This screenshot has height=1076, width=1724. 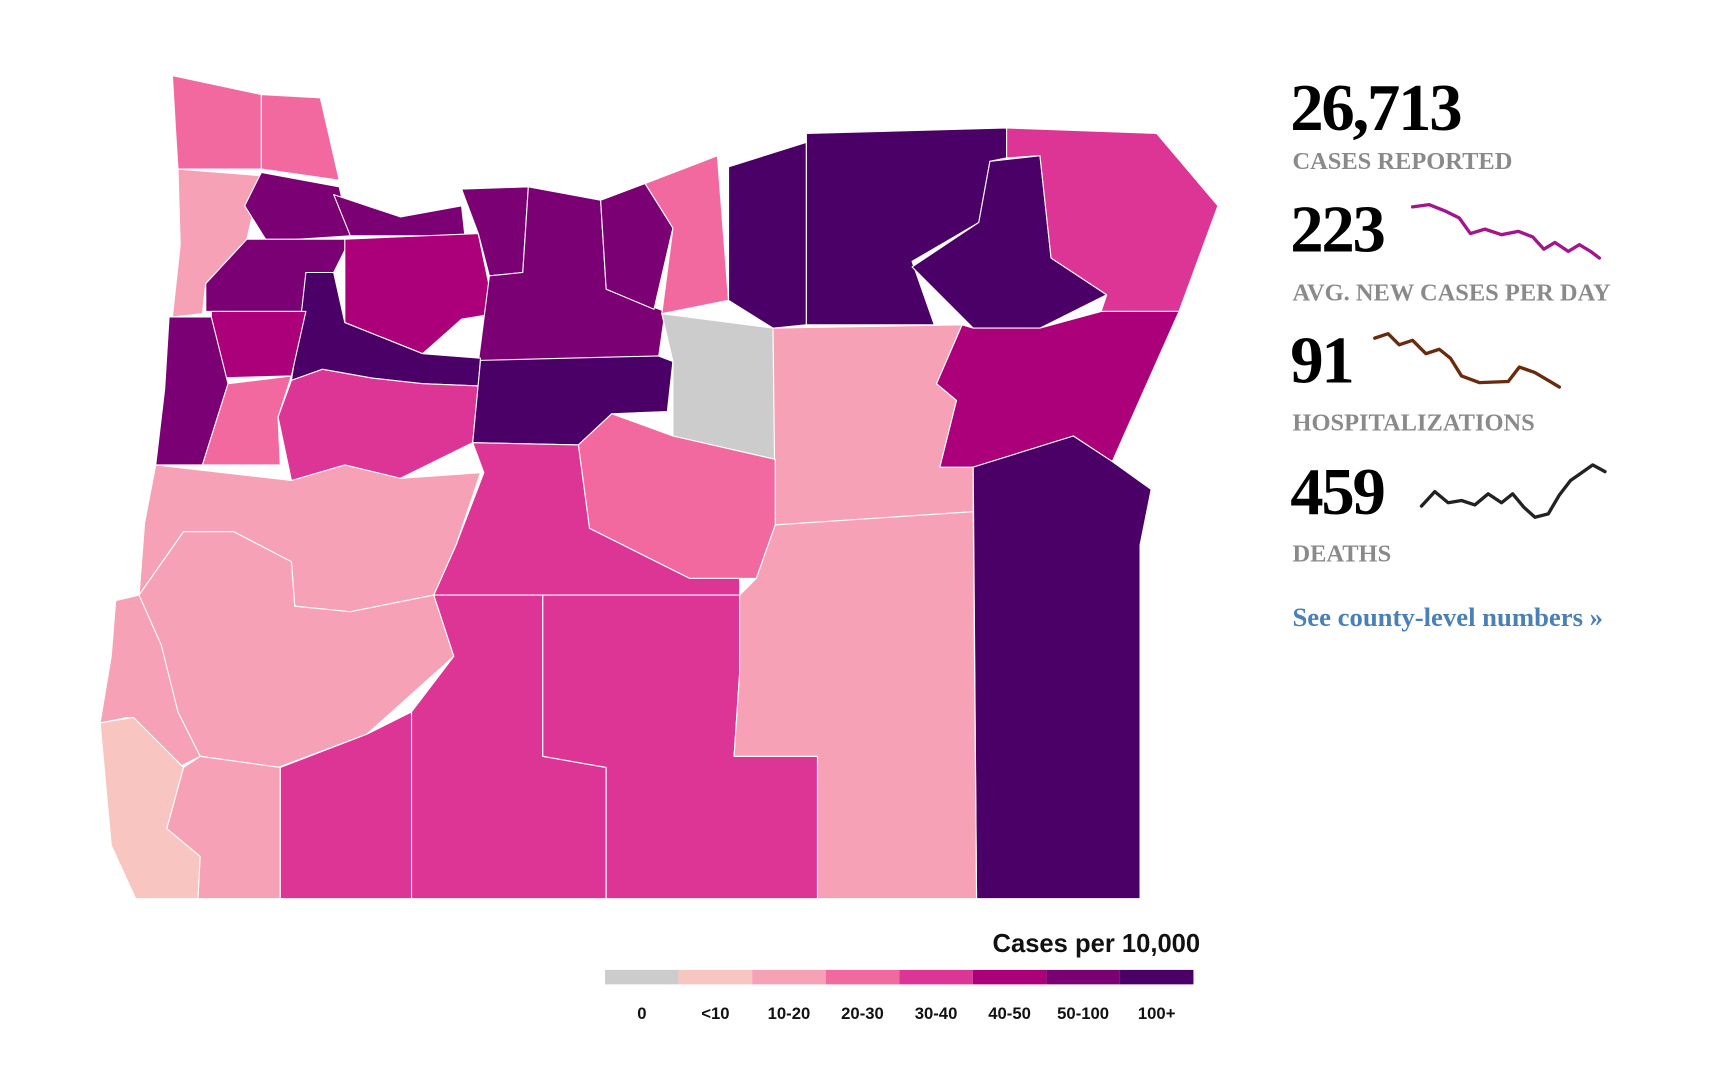 What do you see at coordinates (1083, 1013) in the screenshot?
I see `legend-label: 50-100` at bounding box center [1083, 1013].